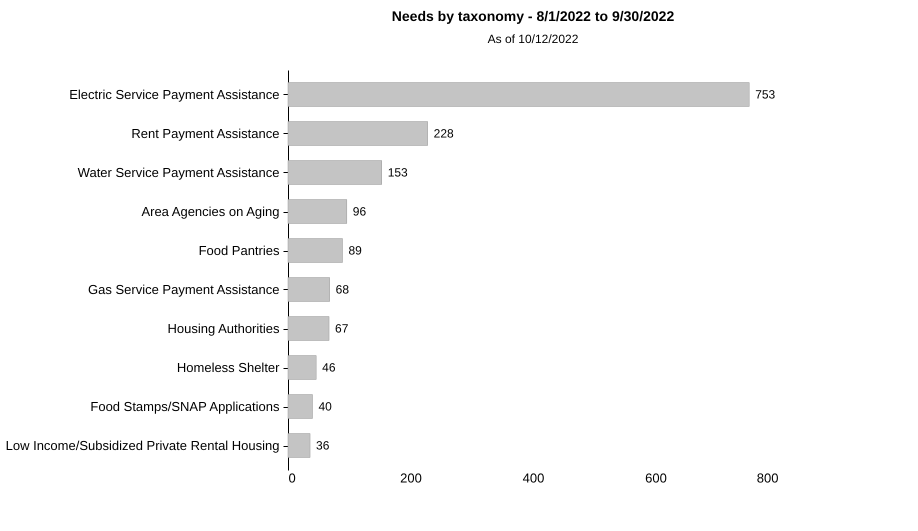 This screenshot has height=531, width=918. I want to click on data-label: 153, so click(398, 173).